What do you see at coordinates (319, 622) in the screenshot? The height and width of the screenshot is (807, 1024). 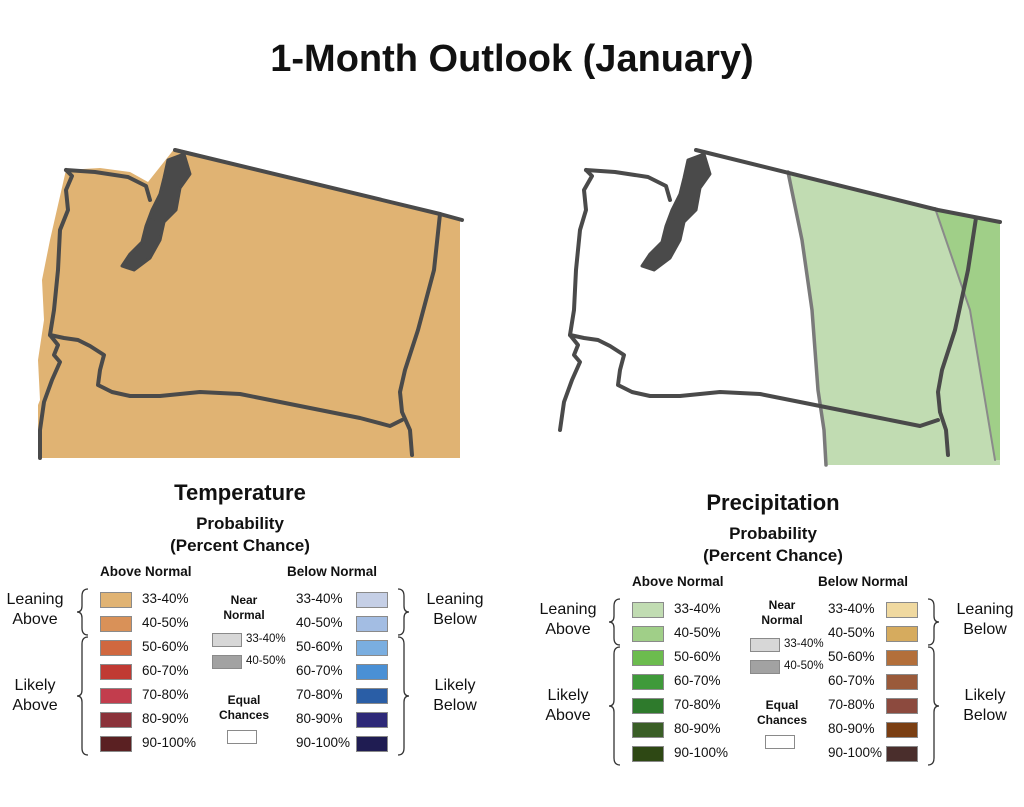 I see `temperature-below-label: 40-50%` at bounding box center [319, 622].